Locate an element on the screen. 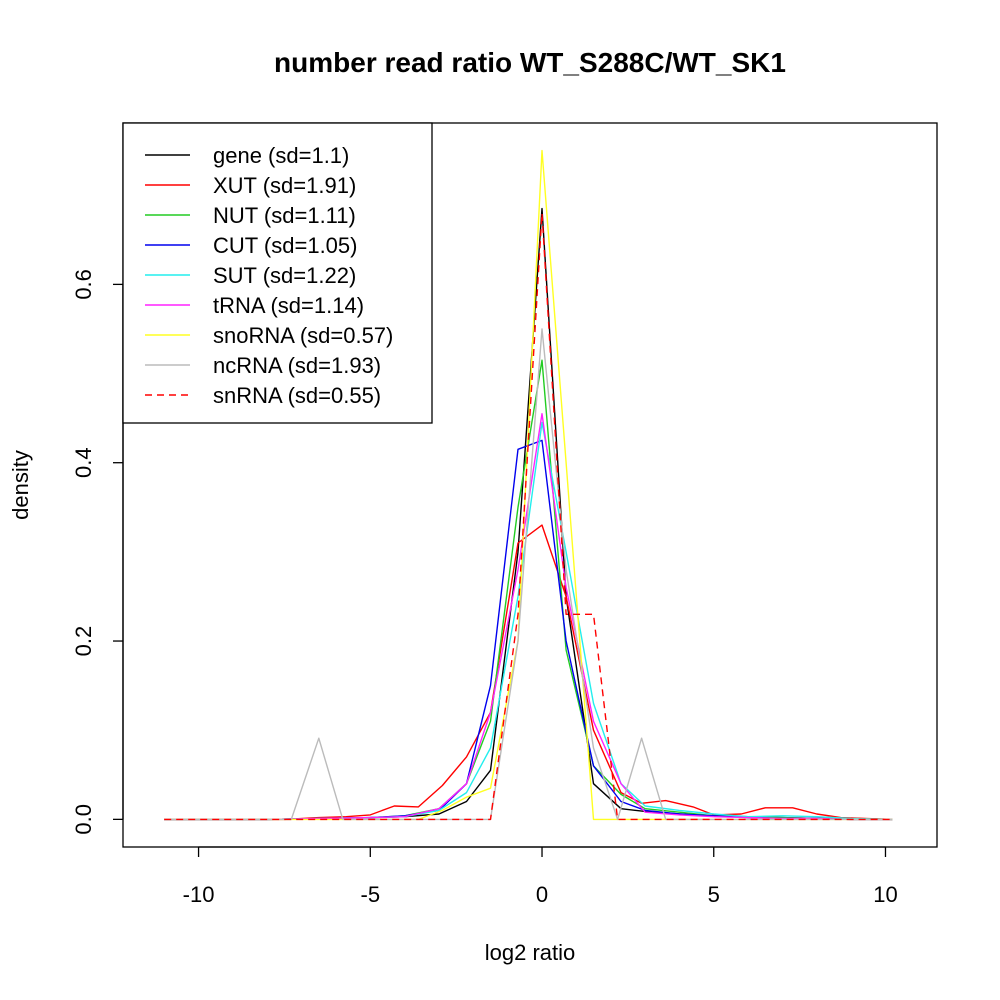  y-axis: 0.0 0.2 0.4 0.6 is located at coordinates (97, 552).